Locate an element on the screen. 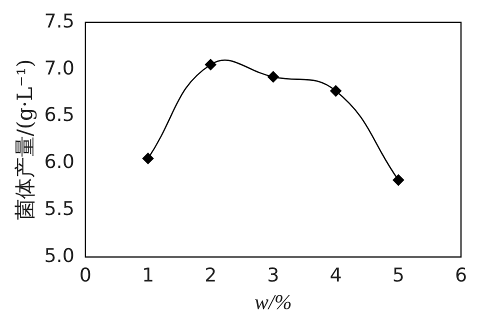 The width and height of the screenshot is (499, 324). y-tick-label: 5.5 is located at coordinates (59, 209).